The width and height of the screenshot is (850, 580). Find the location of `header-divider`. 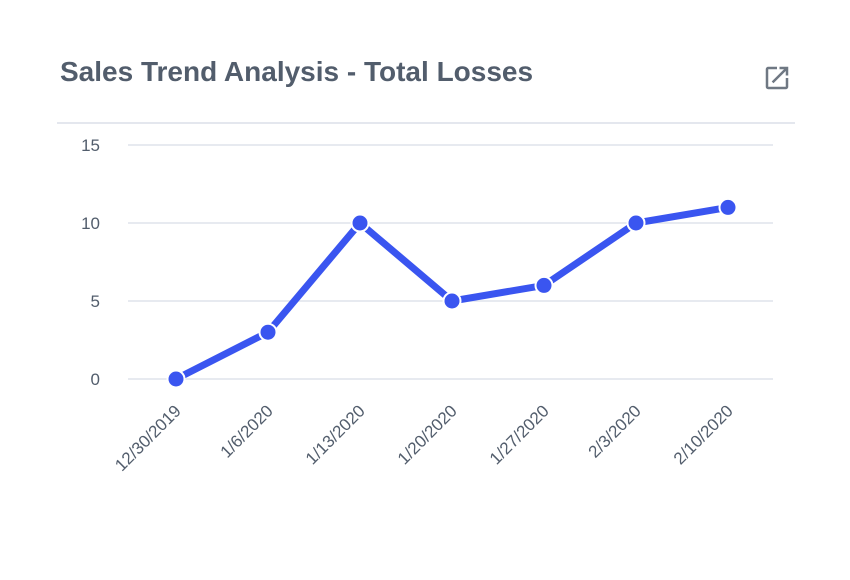

header-divider is located at coordinates (426, 123).